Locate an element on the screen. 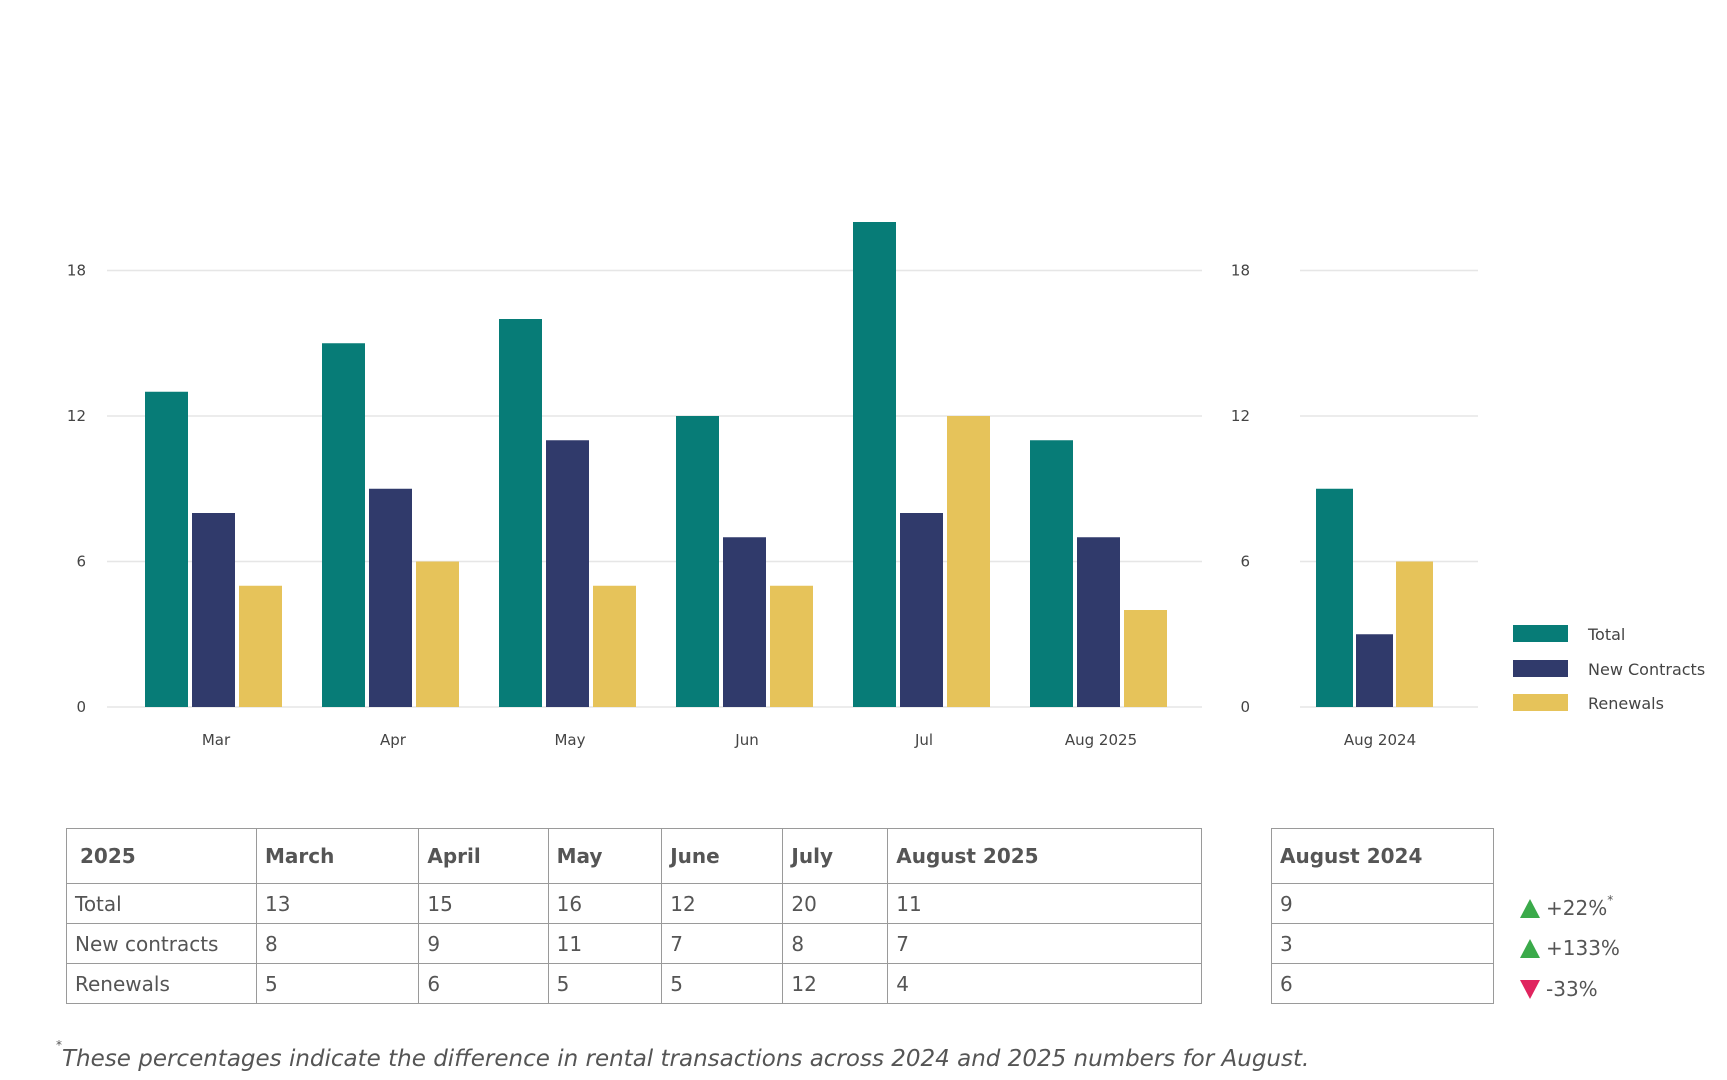  table-header-cell: August 2025 is located at coordinates (1044, 856).